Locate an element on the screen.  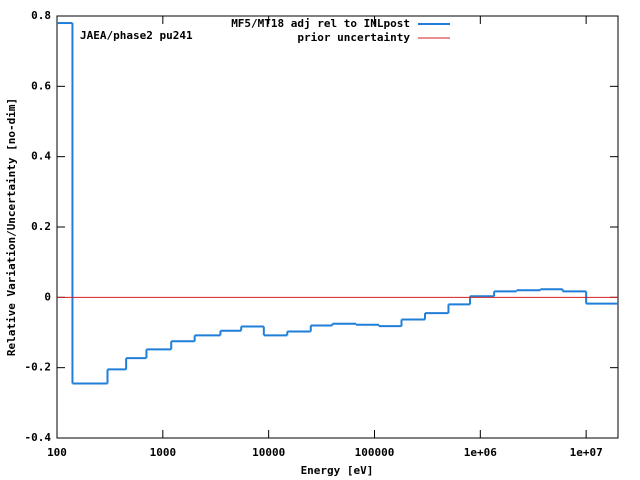
legend-label: MF5/MT18 adj rel to INLpost is located at coordinates (320, 23).